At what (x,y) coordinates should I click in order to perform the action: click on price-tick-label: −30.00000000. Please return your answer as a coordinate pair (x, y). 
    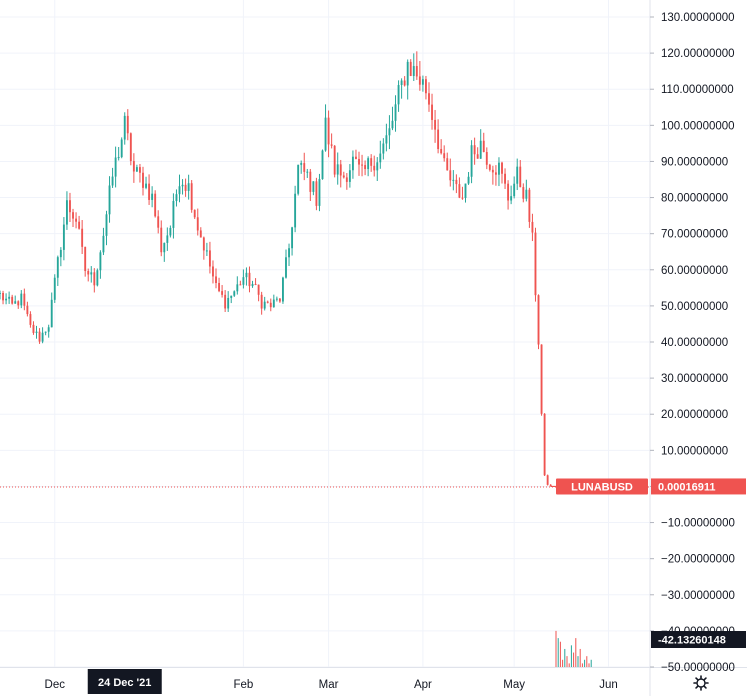
    Looking at the image, I should click on (698, 596).